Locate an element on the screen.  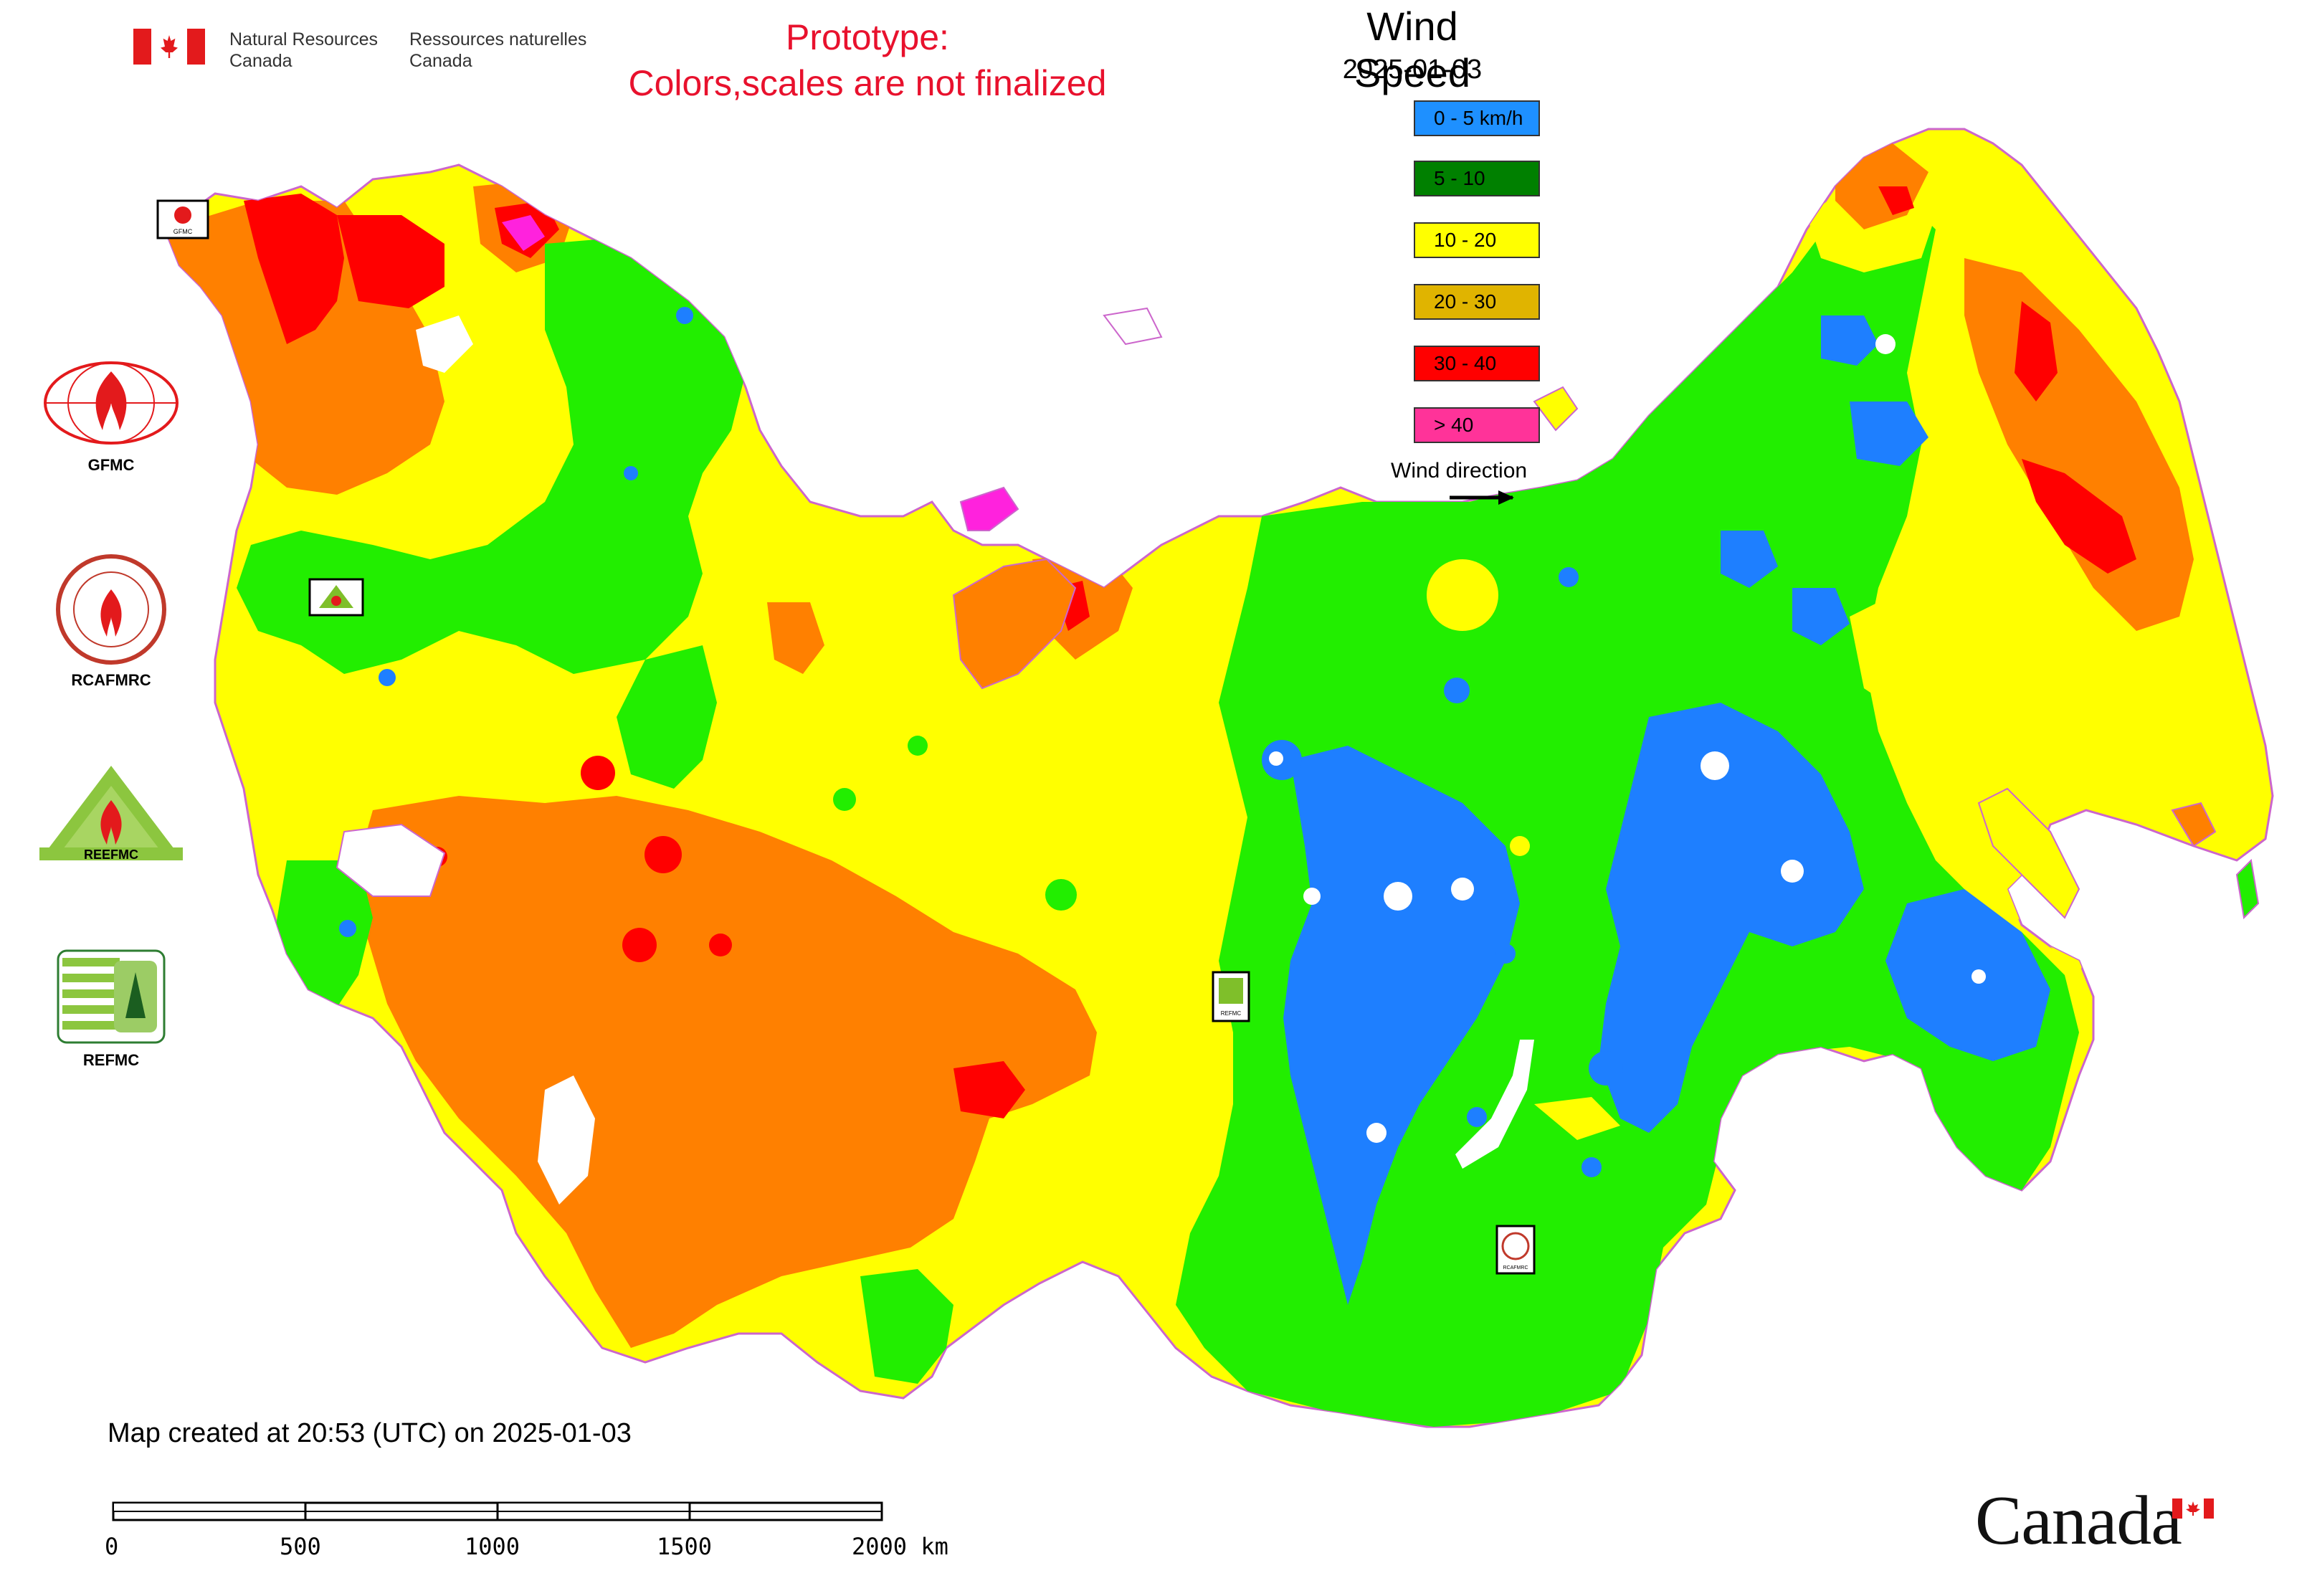
canada-flag-icon is located at coordinates (169, 47).